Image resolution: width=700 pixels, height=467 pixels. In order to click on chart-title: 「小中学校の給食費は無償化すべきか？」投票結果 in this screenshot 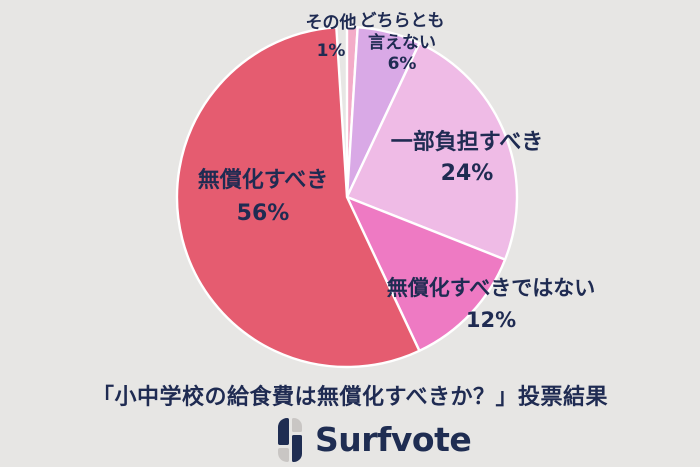, I will do `click(350, 397)`.